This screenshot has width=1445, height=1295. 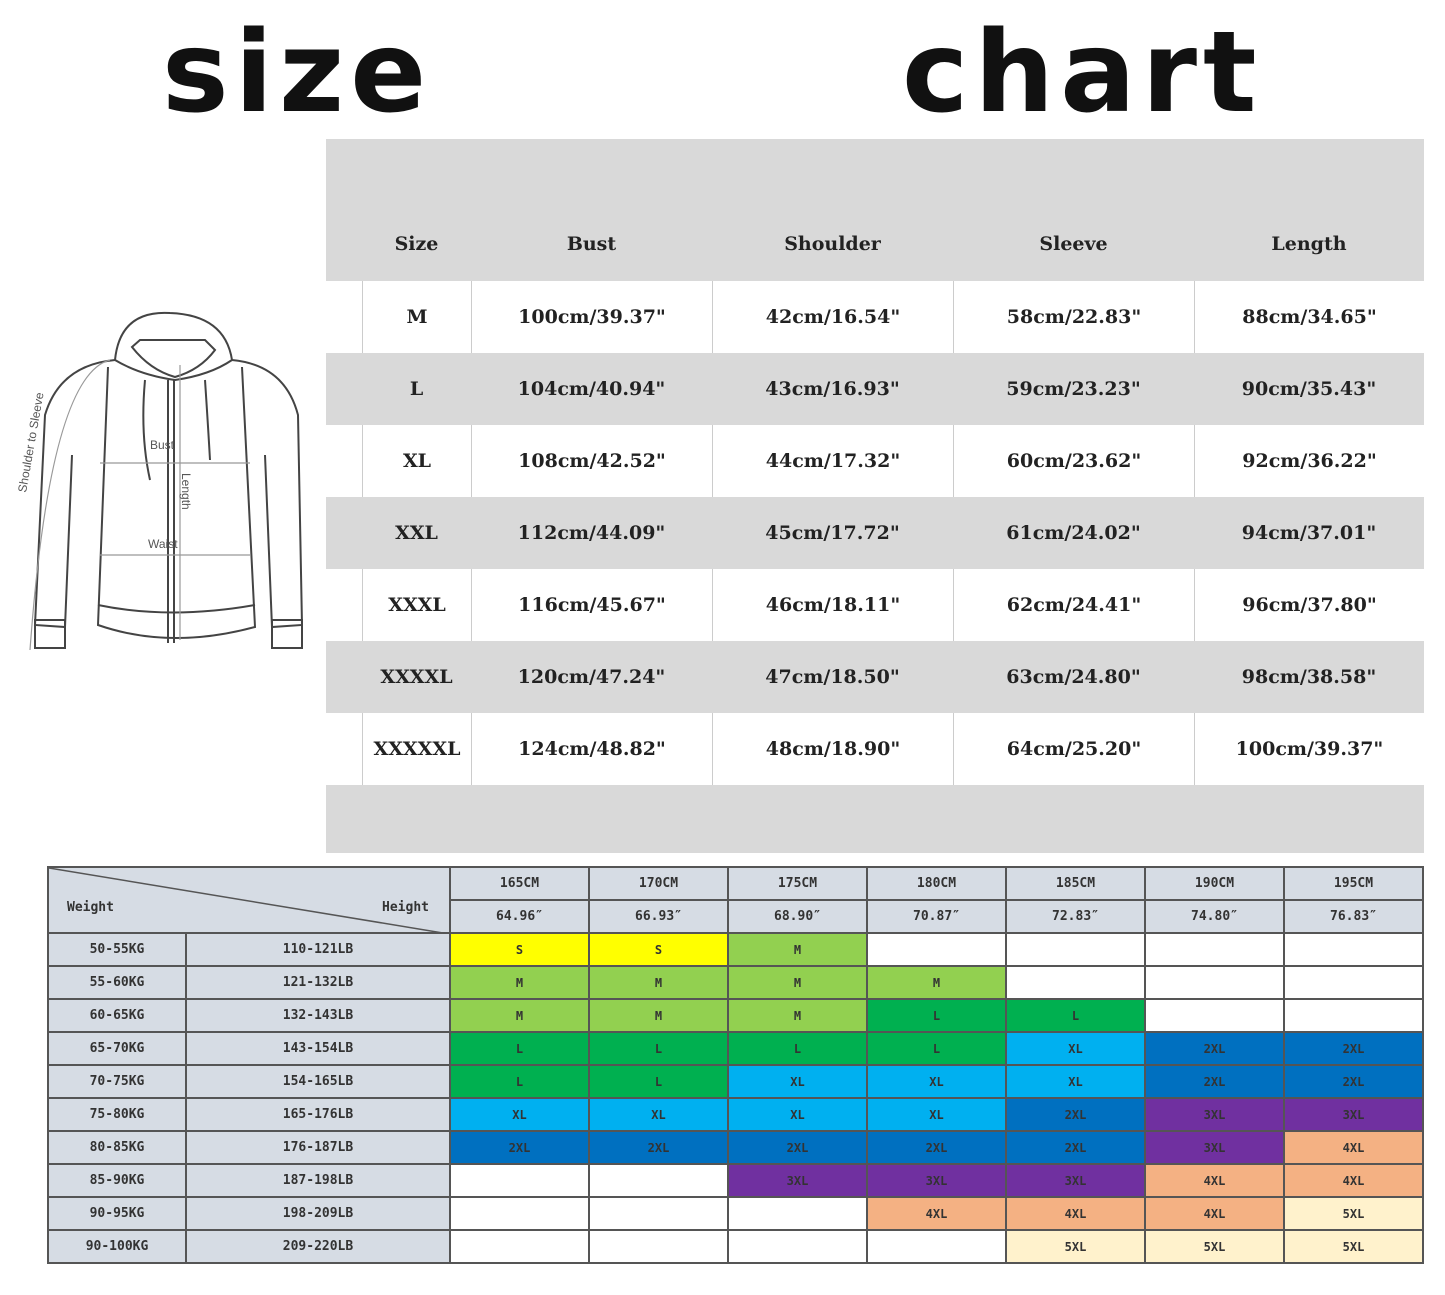 I want to click on size-cell: 98cm/38.58", so click(x=1309, y=677).